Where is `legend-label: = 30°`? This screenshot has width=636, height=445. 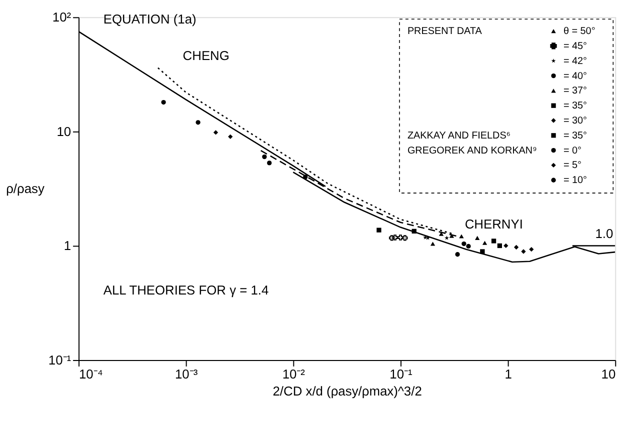 legend-label: = 30° is located at coordinates (575, 120).